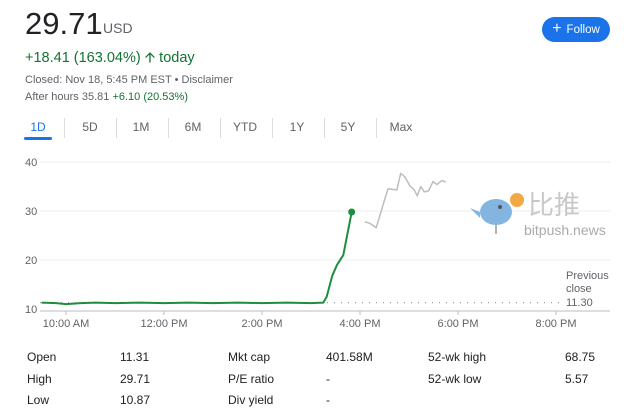 The width and height of the screenshot is (639, 412). Describe the element at coordinates (42, 357) in the screenshot. I see `stat-label-open: Open` at that location.